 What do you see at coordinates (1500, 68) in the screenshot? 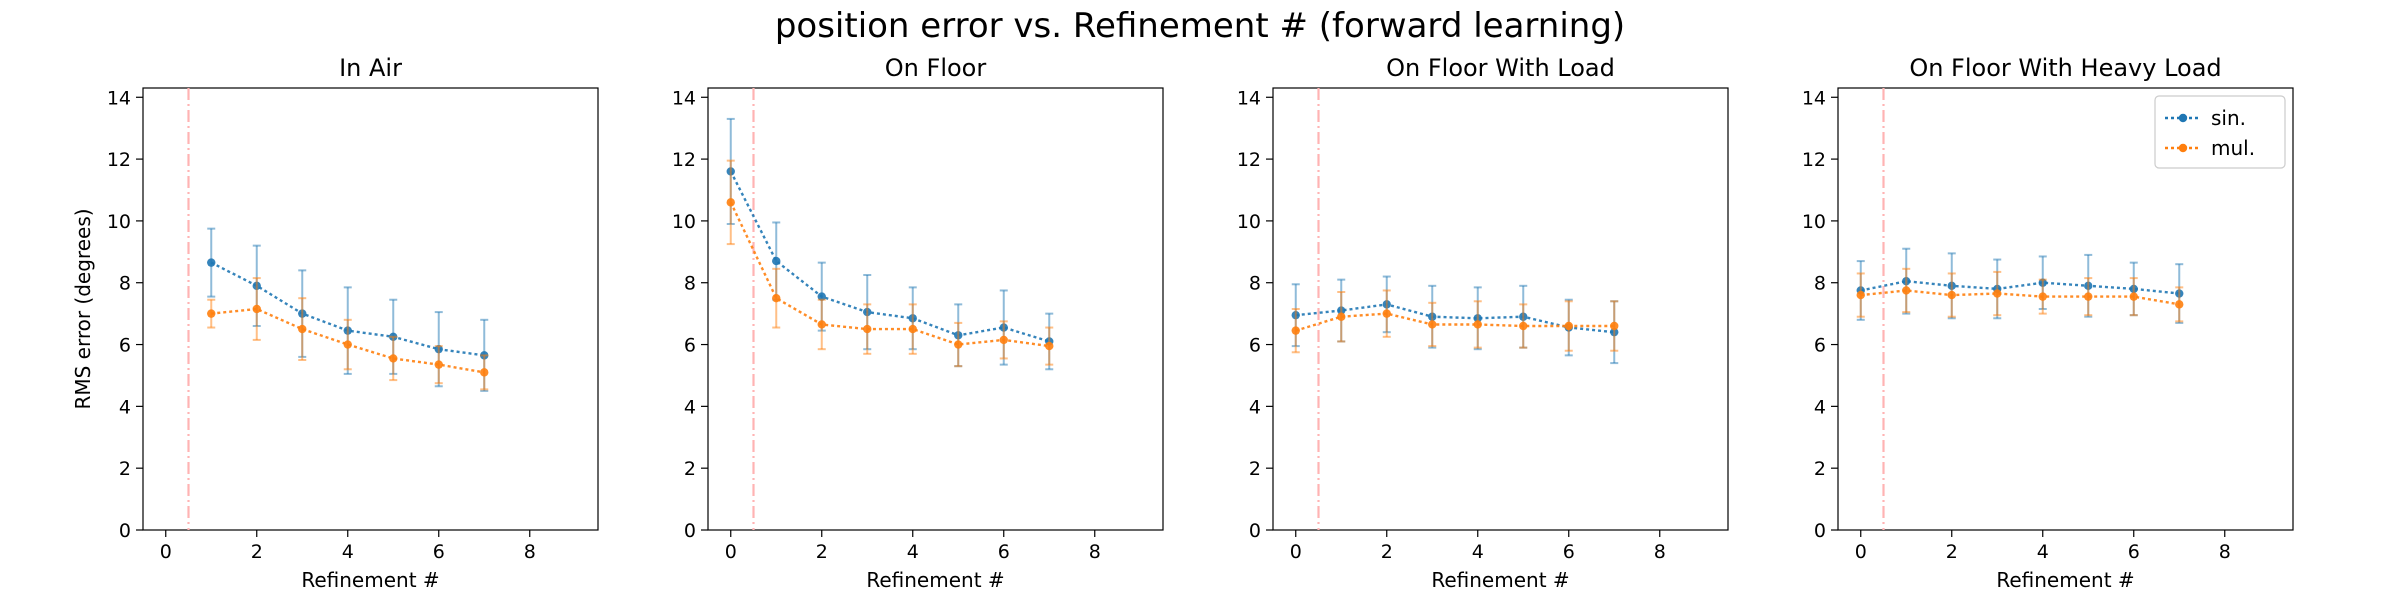
I see `subplot-title: On Floor With Load` at bounding box center [1500, 68].